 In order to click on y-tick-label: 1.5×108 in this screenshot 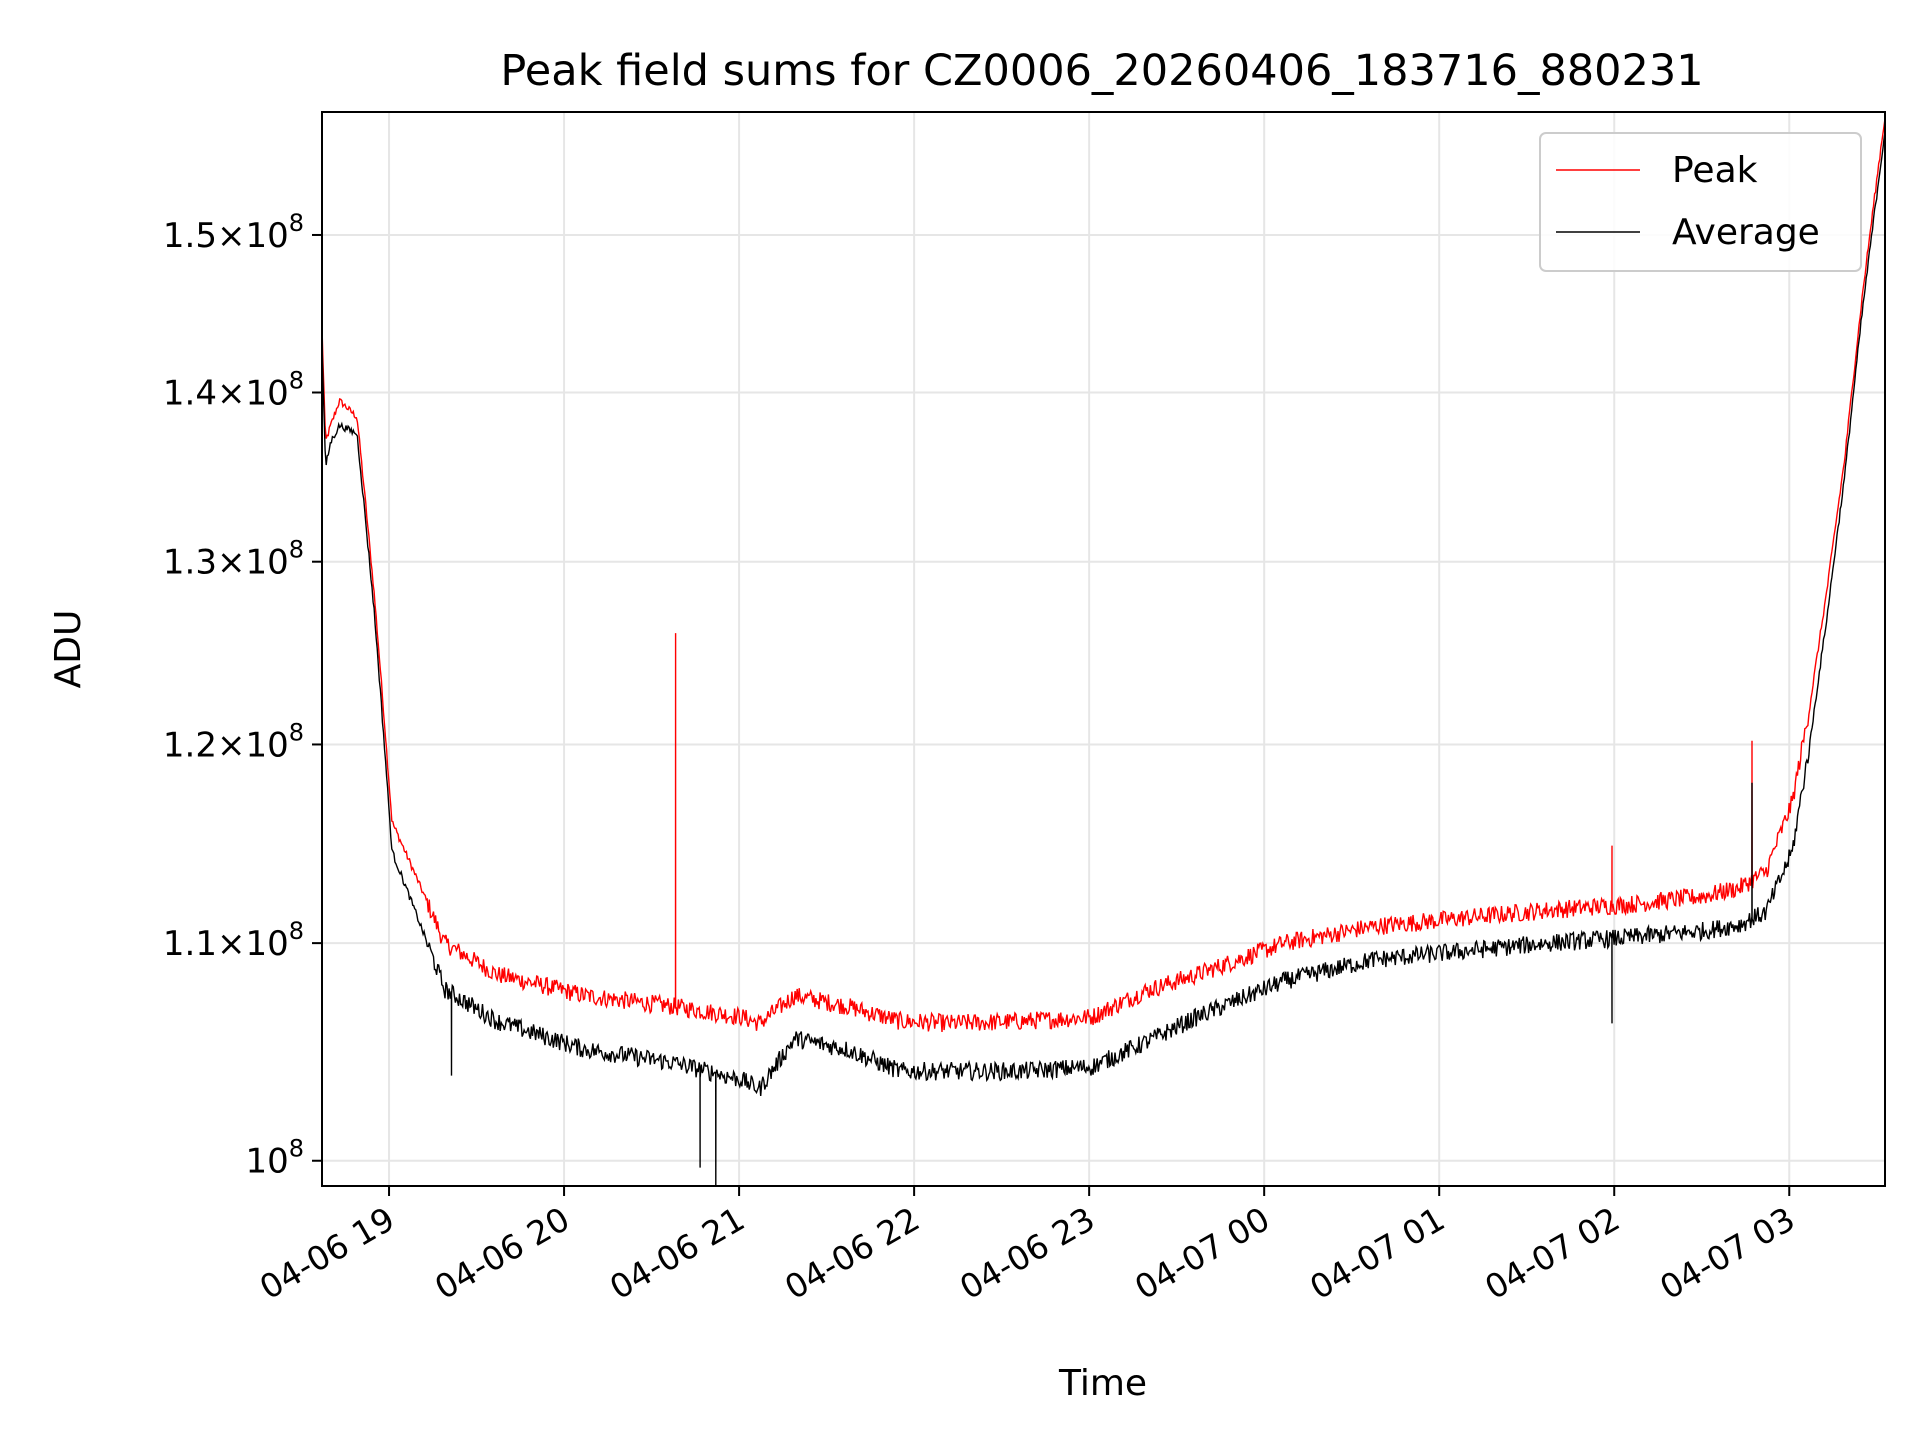, I will do `click(233, 232)`.